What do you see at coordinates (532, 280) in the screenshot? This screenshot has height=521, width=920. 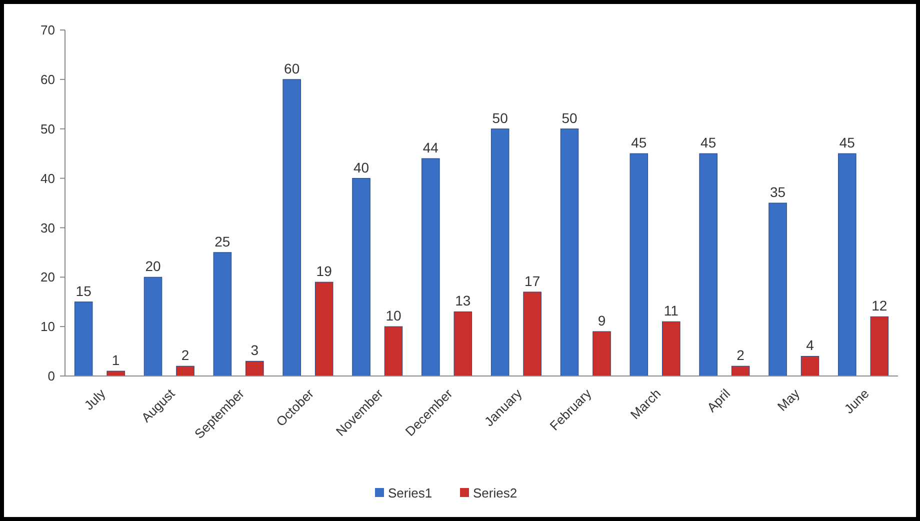 I see `data-label: 17` at bounding box center [532, 280].